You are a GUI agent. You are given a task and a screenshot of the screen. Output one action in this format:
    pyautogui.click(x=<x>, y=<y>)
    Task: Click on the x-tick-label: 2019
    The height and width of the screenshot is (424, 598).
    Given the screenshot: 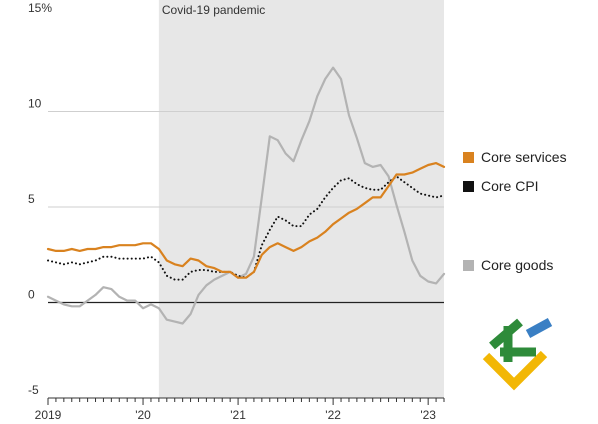 What is the action you would take?
    pyautogui.click(x=48, y=415)
    